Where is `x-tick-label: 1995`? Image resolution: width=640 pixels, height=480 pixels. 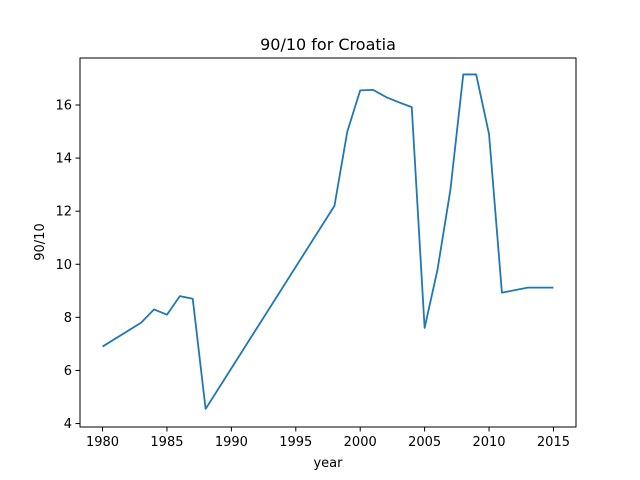 x-tick-label: 1995 is located at coordinates (295, 442).